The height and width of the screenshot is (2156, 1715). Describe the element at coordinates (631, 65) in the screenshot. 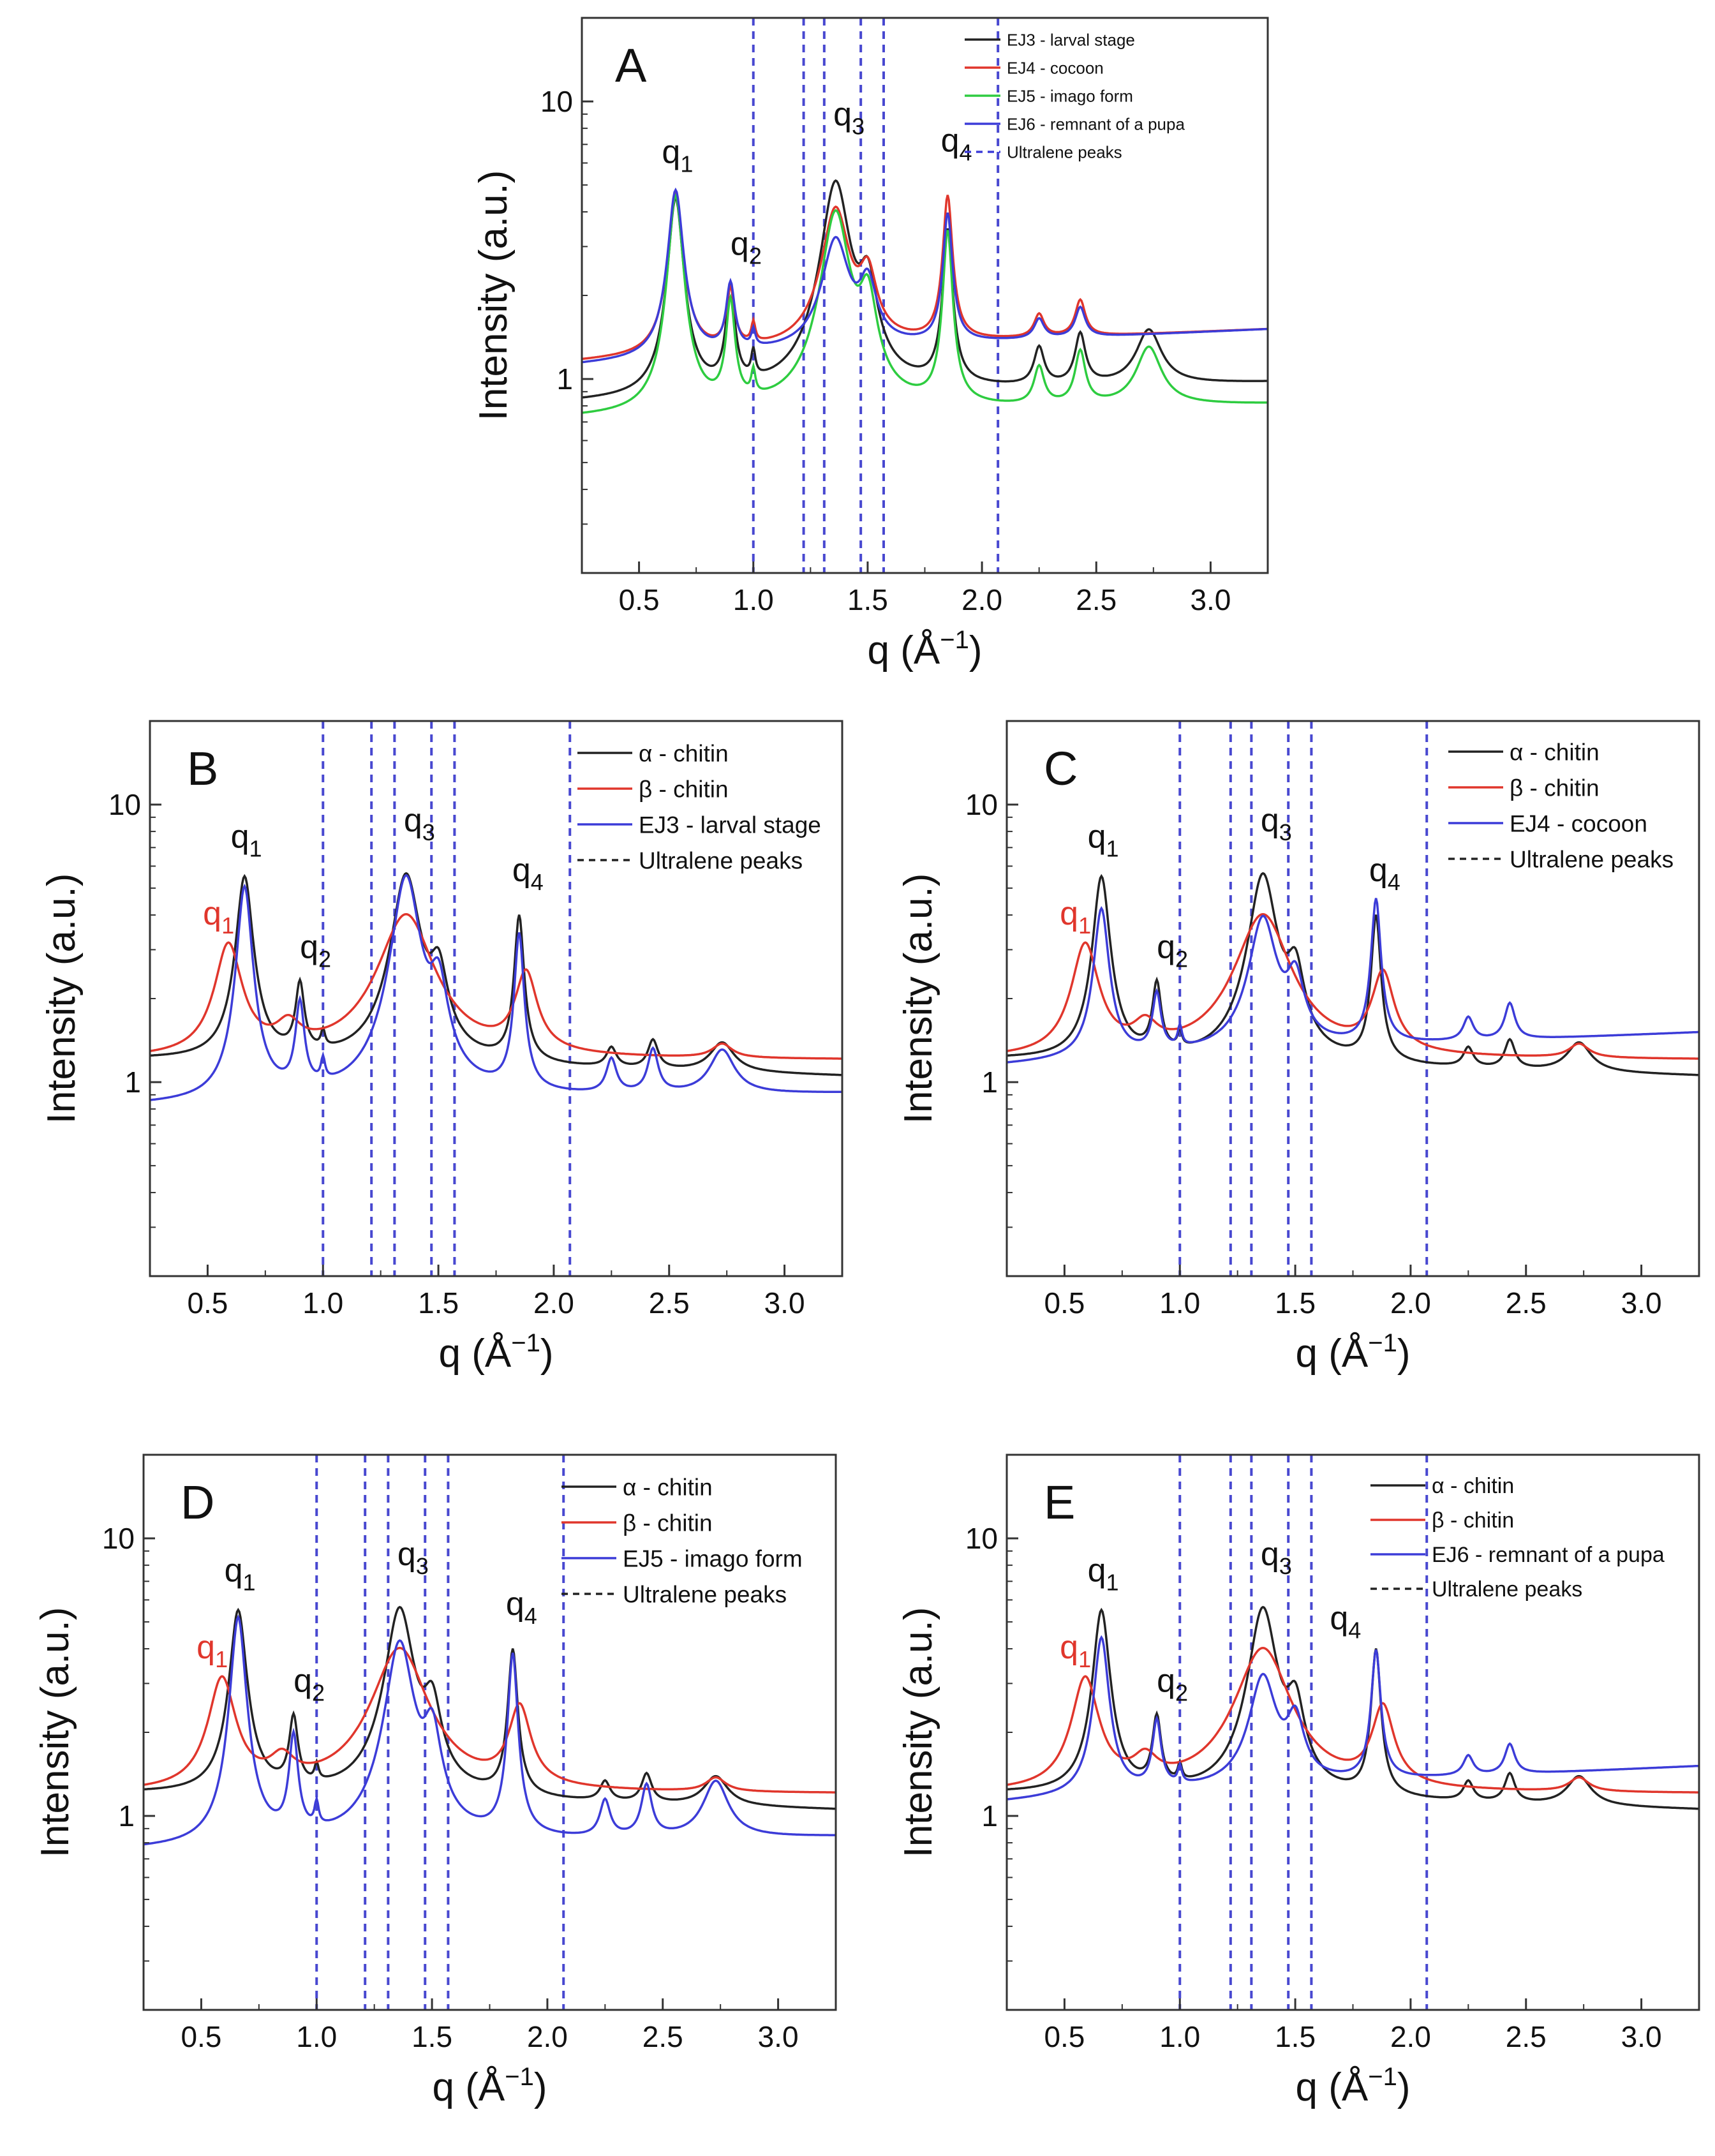

I see `panel-letter: A` at that location.